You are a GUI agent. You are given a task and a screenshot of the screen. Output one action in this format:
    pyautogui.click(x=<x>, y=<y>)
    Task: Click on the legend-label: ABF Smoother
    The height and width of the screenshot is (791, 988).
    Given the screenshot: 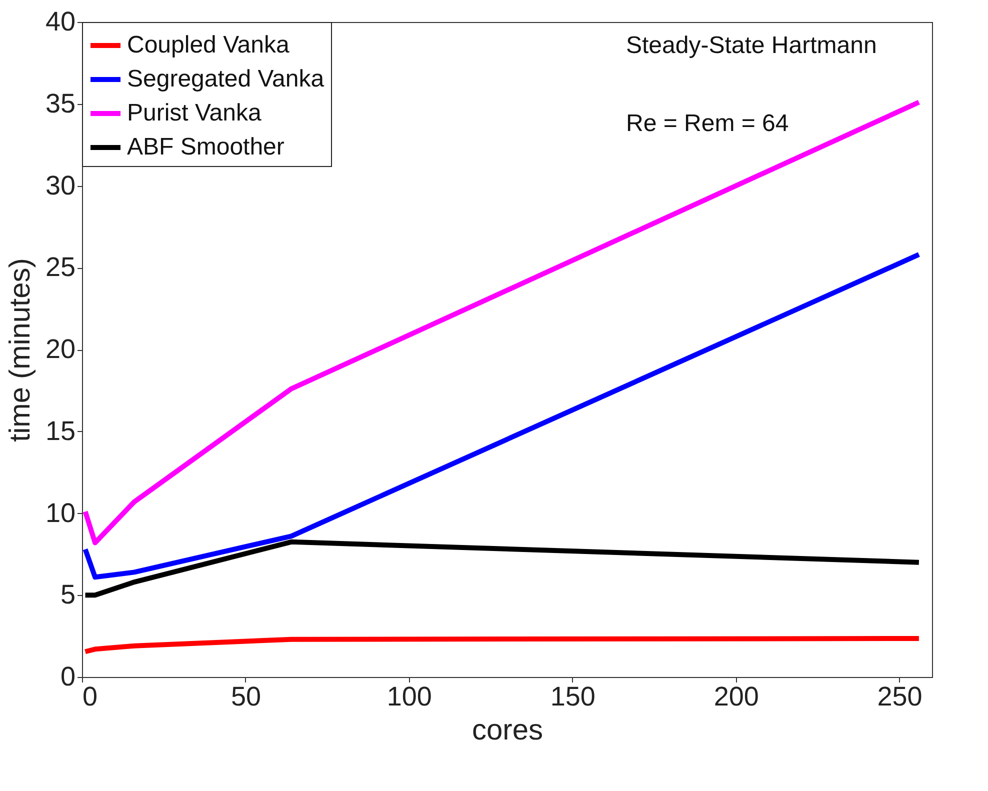 What is the action you would take?
    pyautogui.click(x=205, y=147)
    